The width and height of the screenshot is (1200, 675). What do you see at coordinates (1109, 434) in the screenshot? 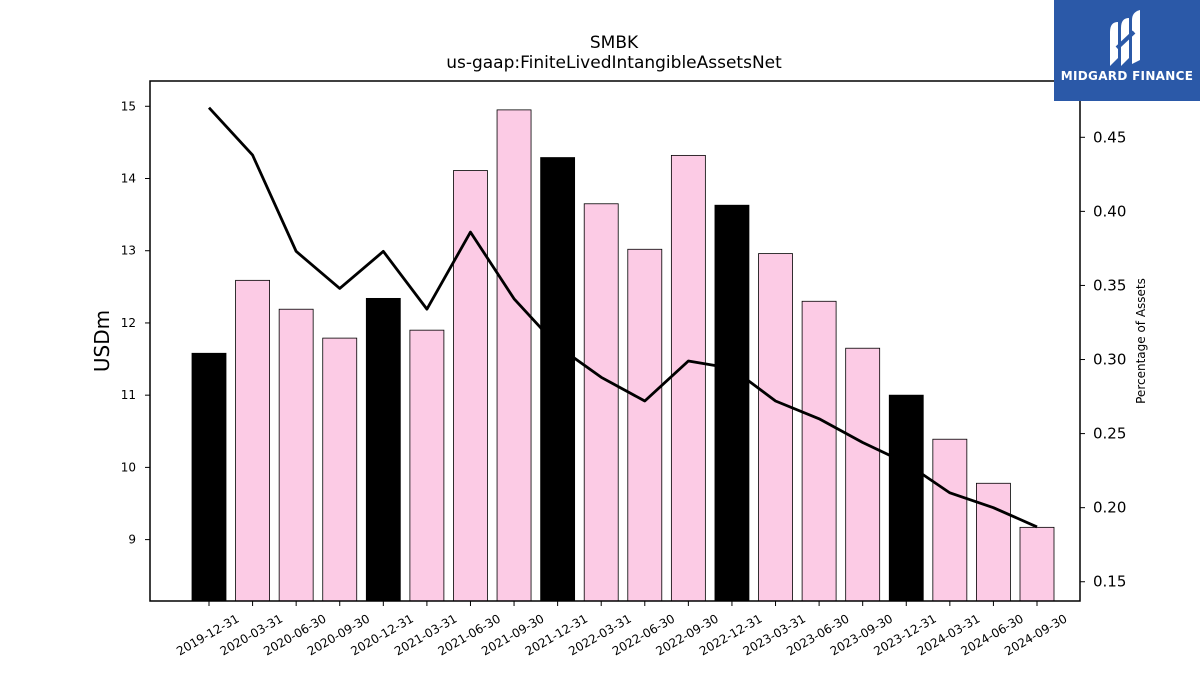
I see `y-right-tick-label: 0.25` at bounding box center [1109, 434].